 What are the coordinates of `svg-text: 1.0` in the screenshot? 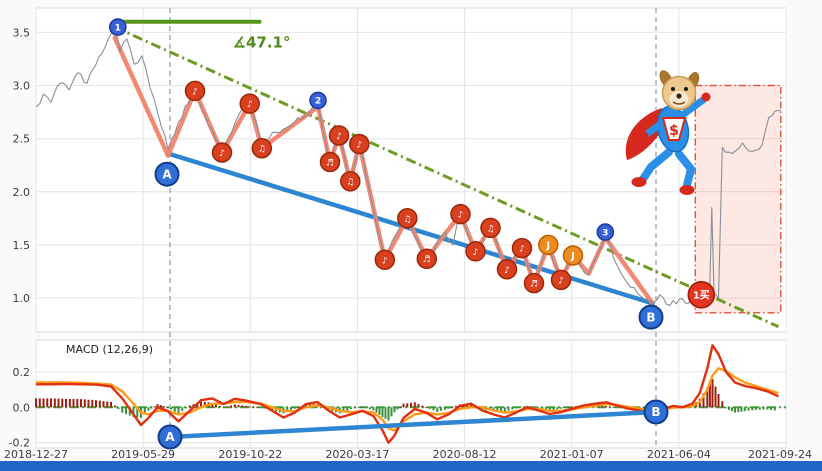 It's located at (22, 298).